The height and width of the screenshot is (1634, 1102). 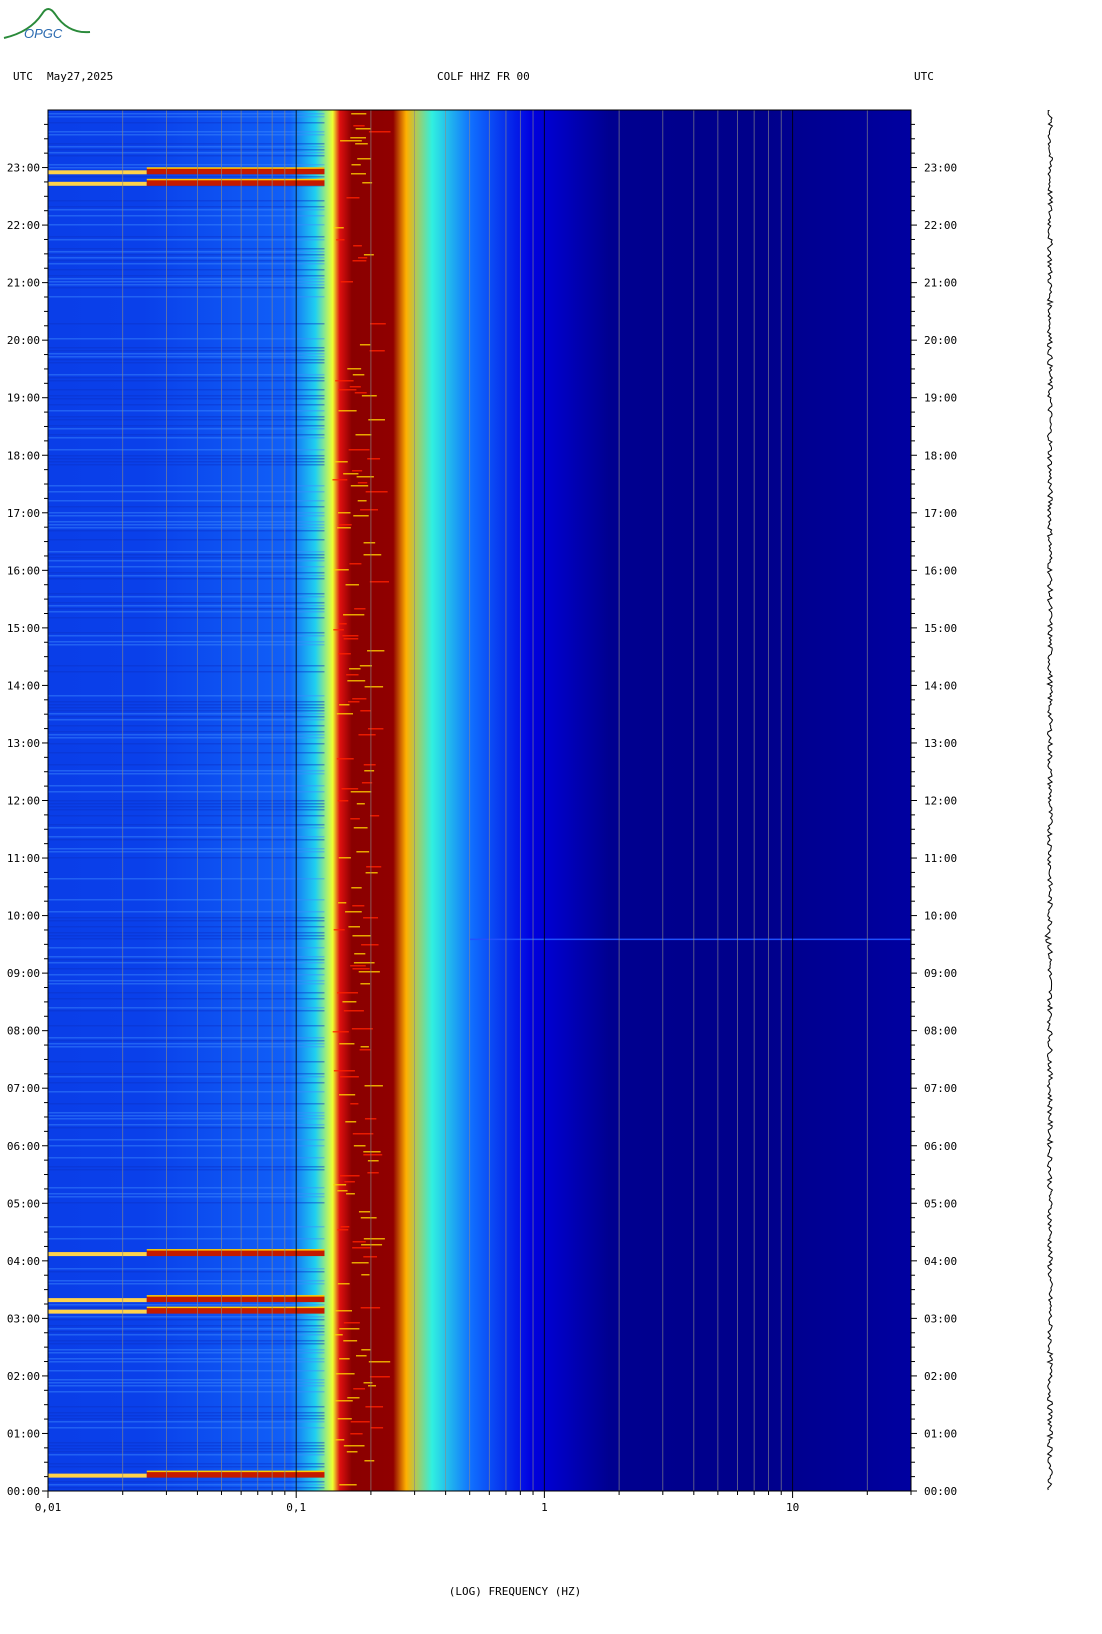 What do you see at coordinates (940, 513) in the screenshot?
I see `y-tick-label: 17:00` at bounding box center [940, 513].